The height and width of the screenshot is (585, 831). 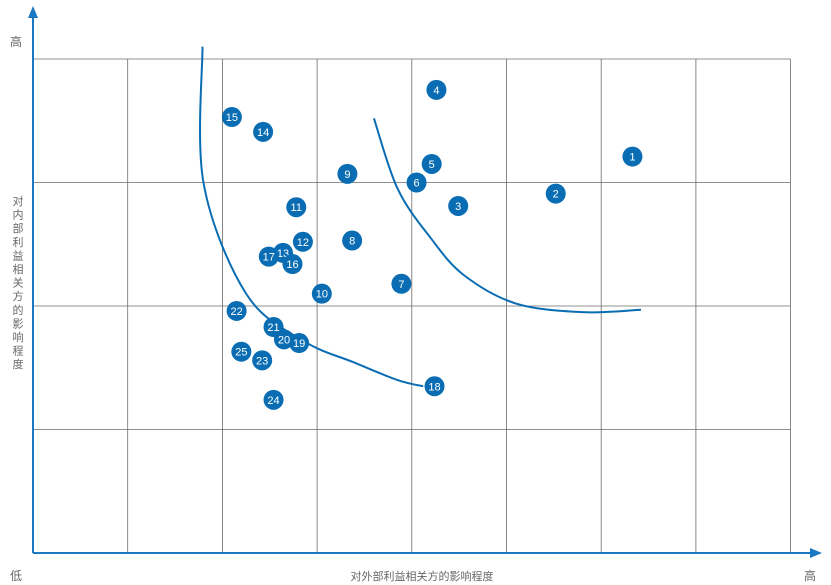 I want to click on data-point-label: 24, so click(x=273, y=401).